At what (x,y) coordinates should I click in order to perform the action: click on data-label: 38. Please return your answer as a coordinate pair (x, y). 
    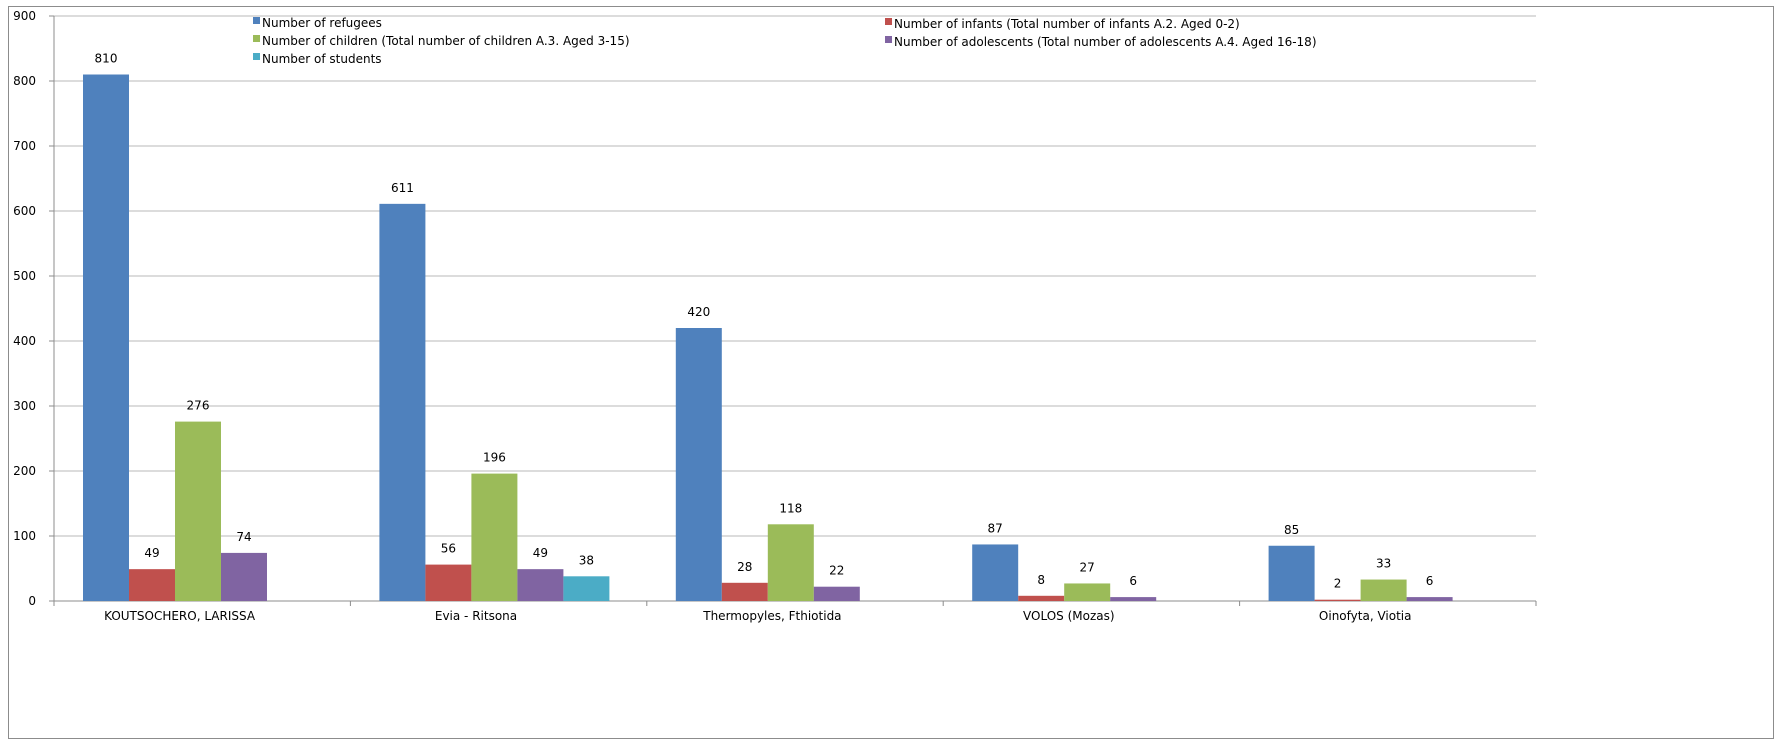
    Looking at the image, I should click on (586, 560).